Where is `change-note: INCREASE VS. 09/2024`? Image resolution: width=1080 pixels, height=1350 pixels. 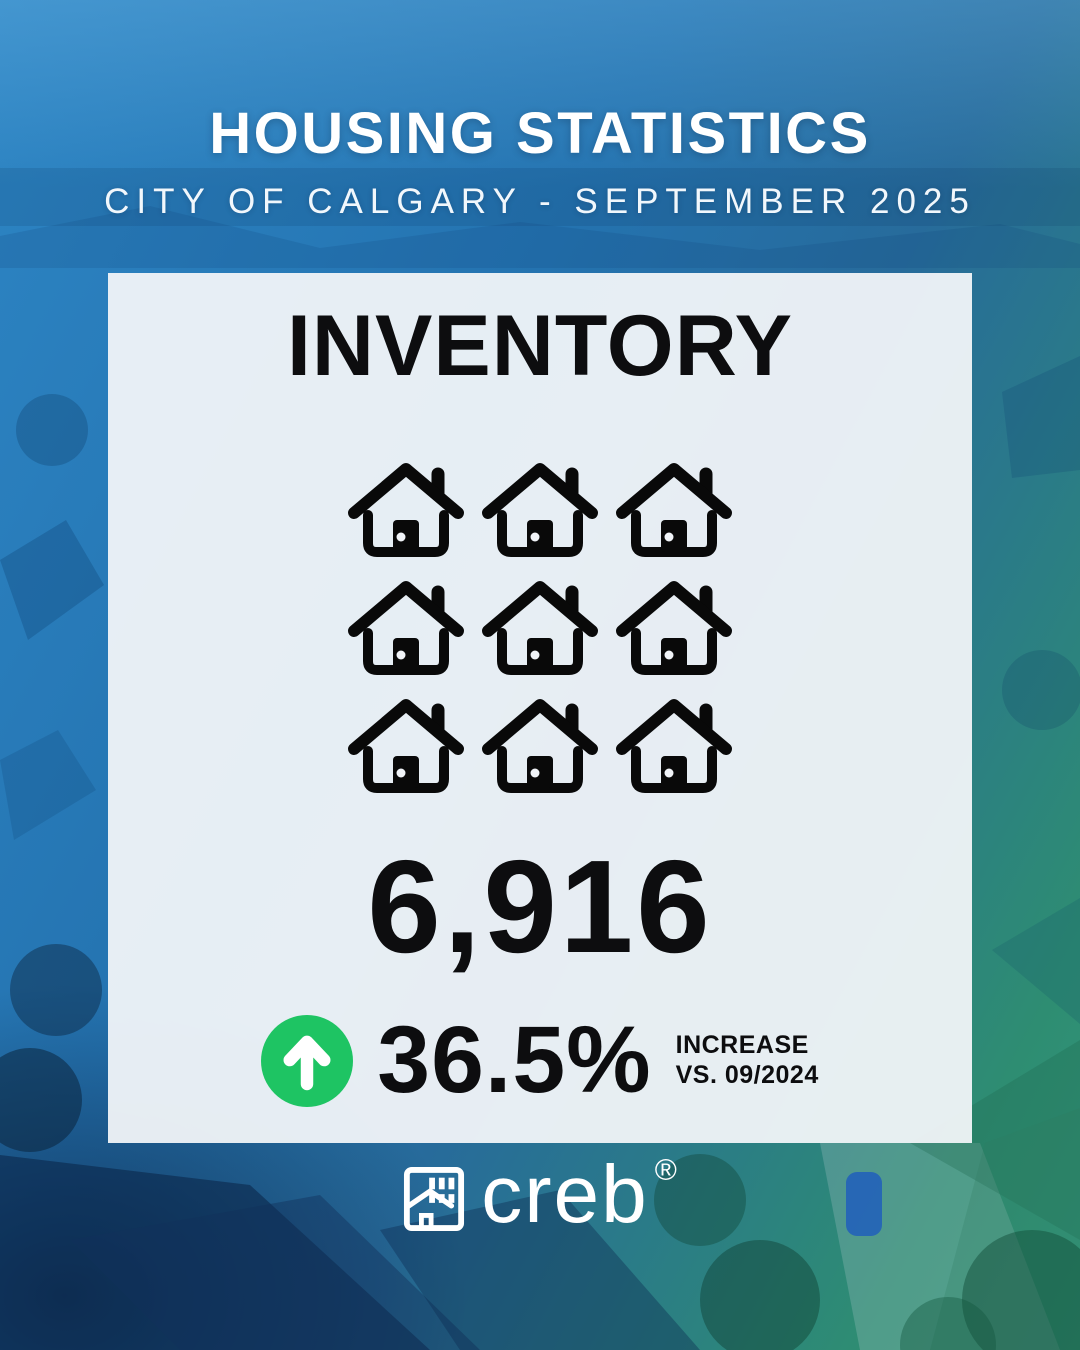 change-note: INCREASE VS. 09/2024 is located at coordinates (747, 1060).